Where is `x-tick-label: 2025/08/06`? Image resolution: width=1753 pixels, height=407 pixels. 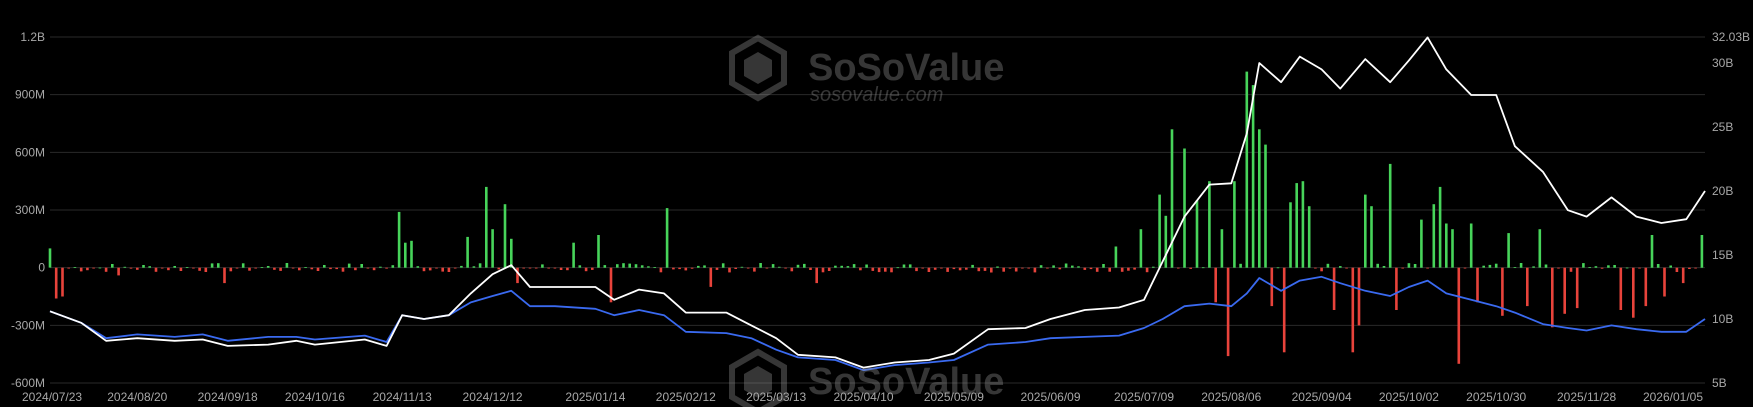 x-tick-label: 2025/08/06 is located at coordinates (1231, 397).